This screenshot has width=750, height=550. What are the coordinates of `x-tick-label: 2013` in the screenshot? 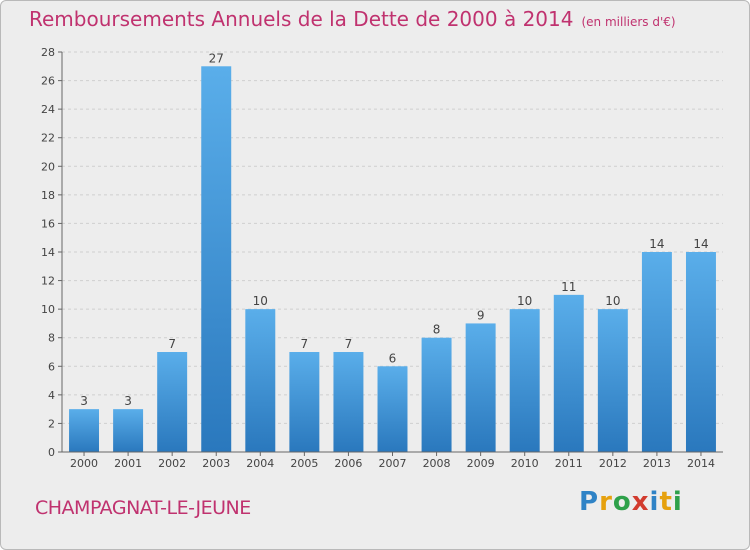 It's located at (657, 463).